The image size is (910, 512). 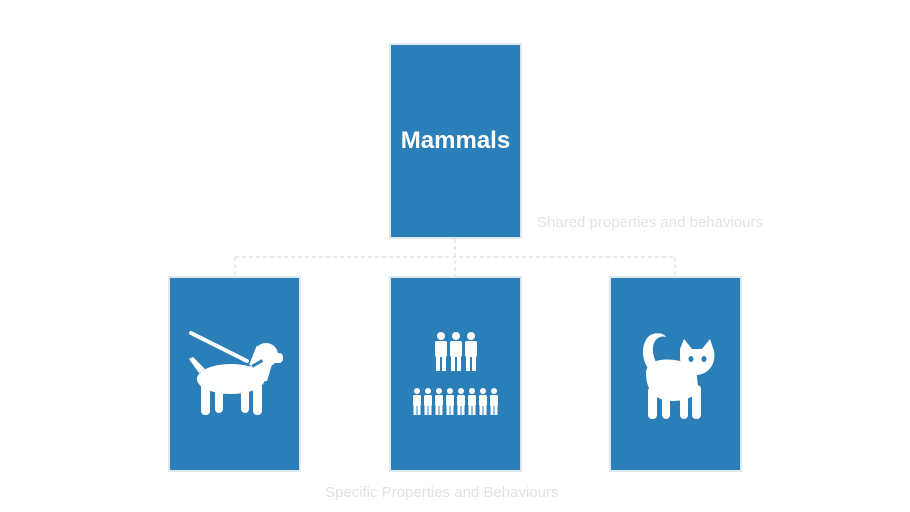 I want to click on dog-on-leash-icon, so click(x=235, y=373).